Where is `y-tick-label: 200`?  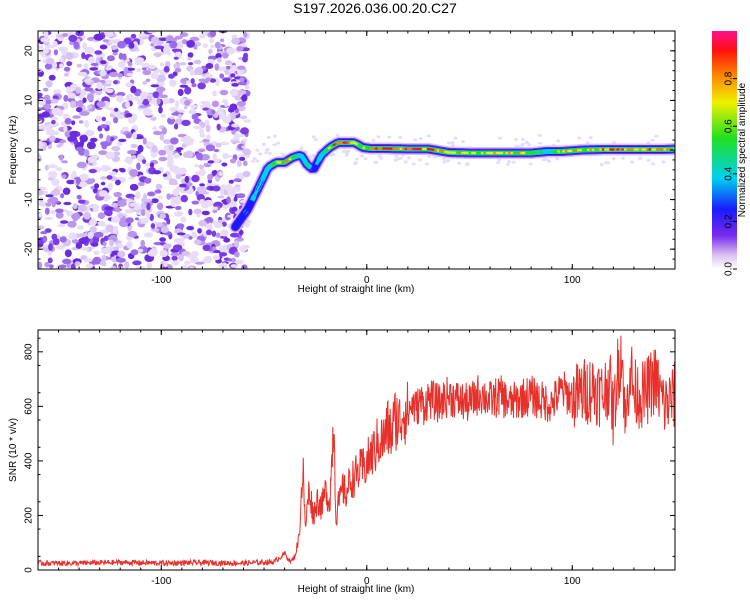 y-tick-label: 200 is located at coordinates (29, 515).